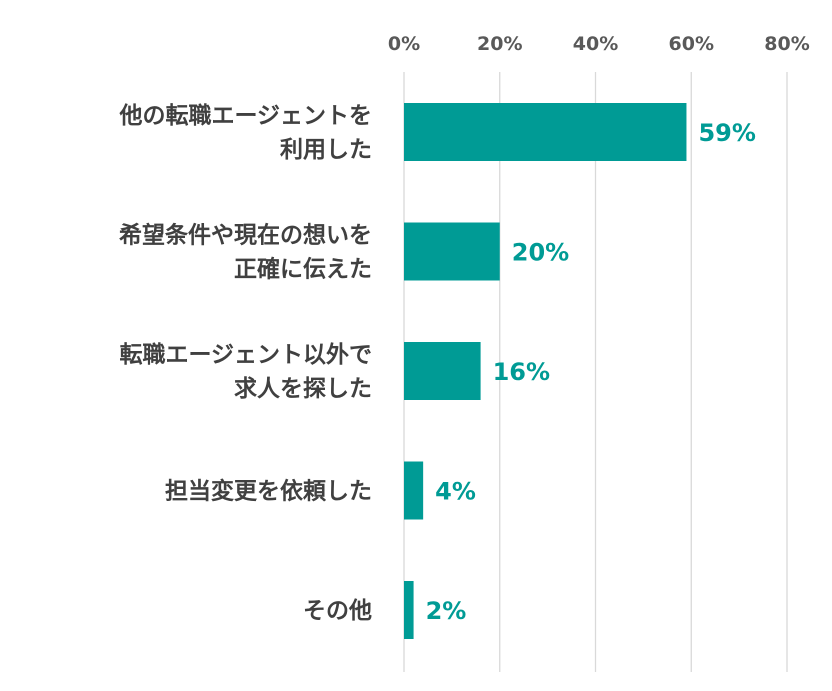 This screenshot has height=691, width=832. I want to click on x-tick-label: 0%, so click(404, 44).